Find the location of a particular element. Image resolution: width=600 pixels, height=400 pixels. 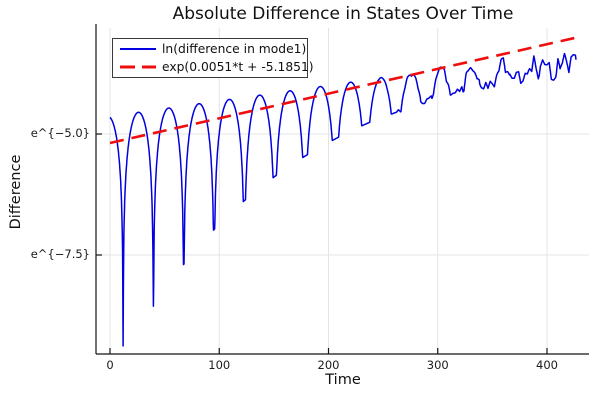

legend-label: exp(0.0051*t + -5.1851) is located at coordinates (238, 66).